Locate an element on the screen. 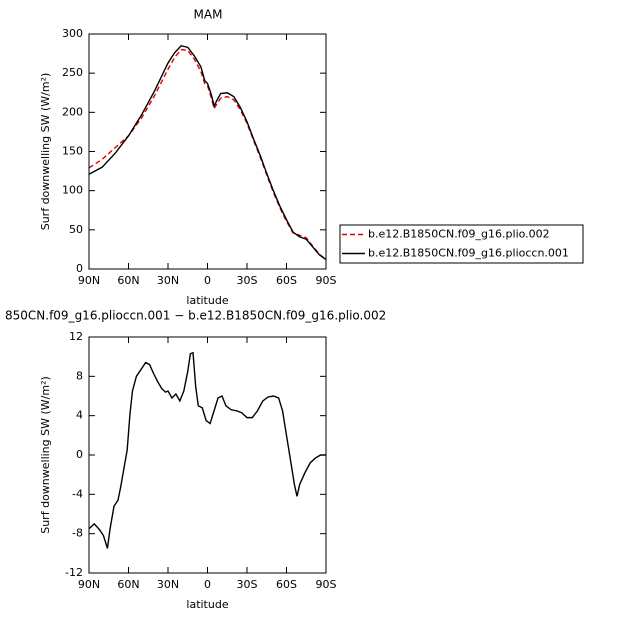 This screenshot has height=618, width=618. chart-title: MAM is located at coordinates (208, 15).